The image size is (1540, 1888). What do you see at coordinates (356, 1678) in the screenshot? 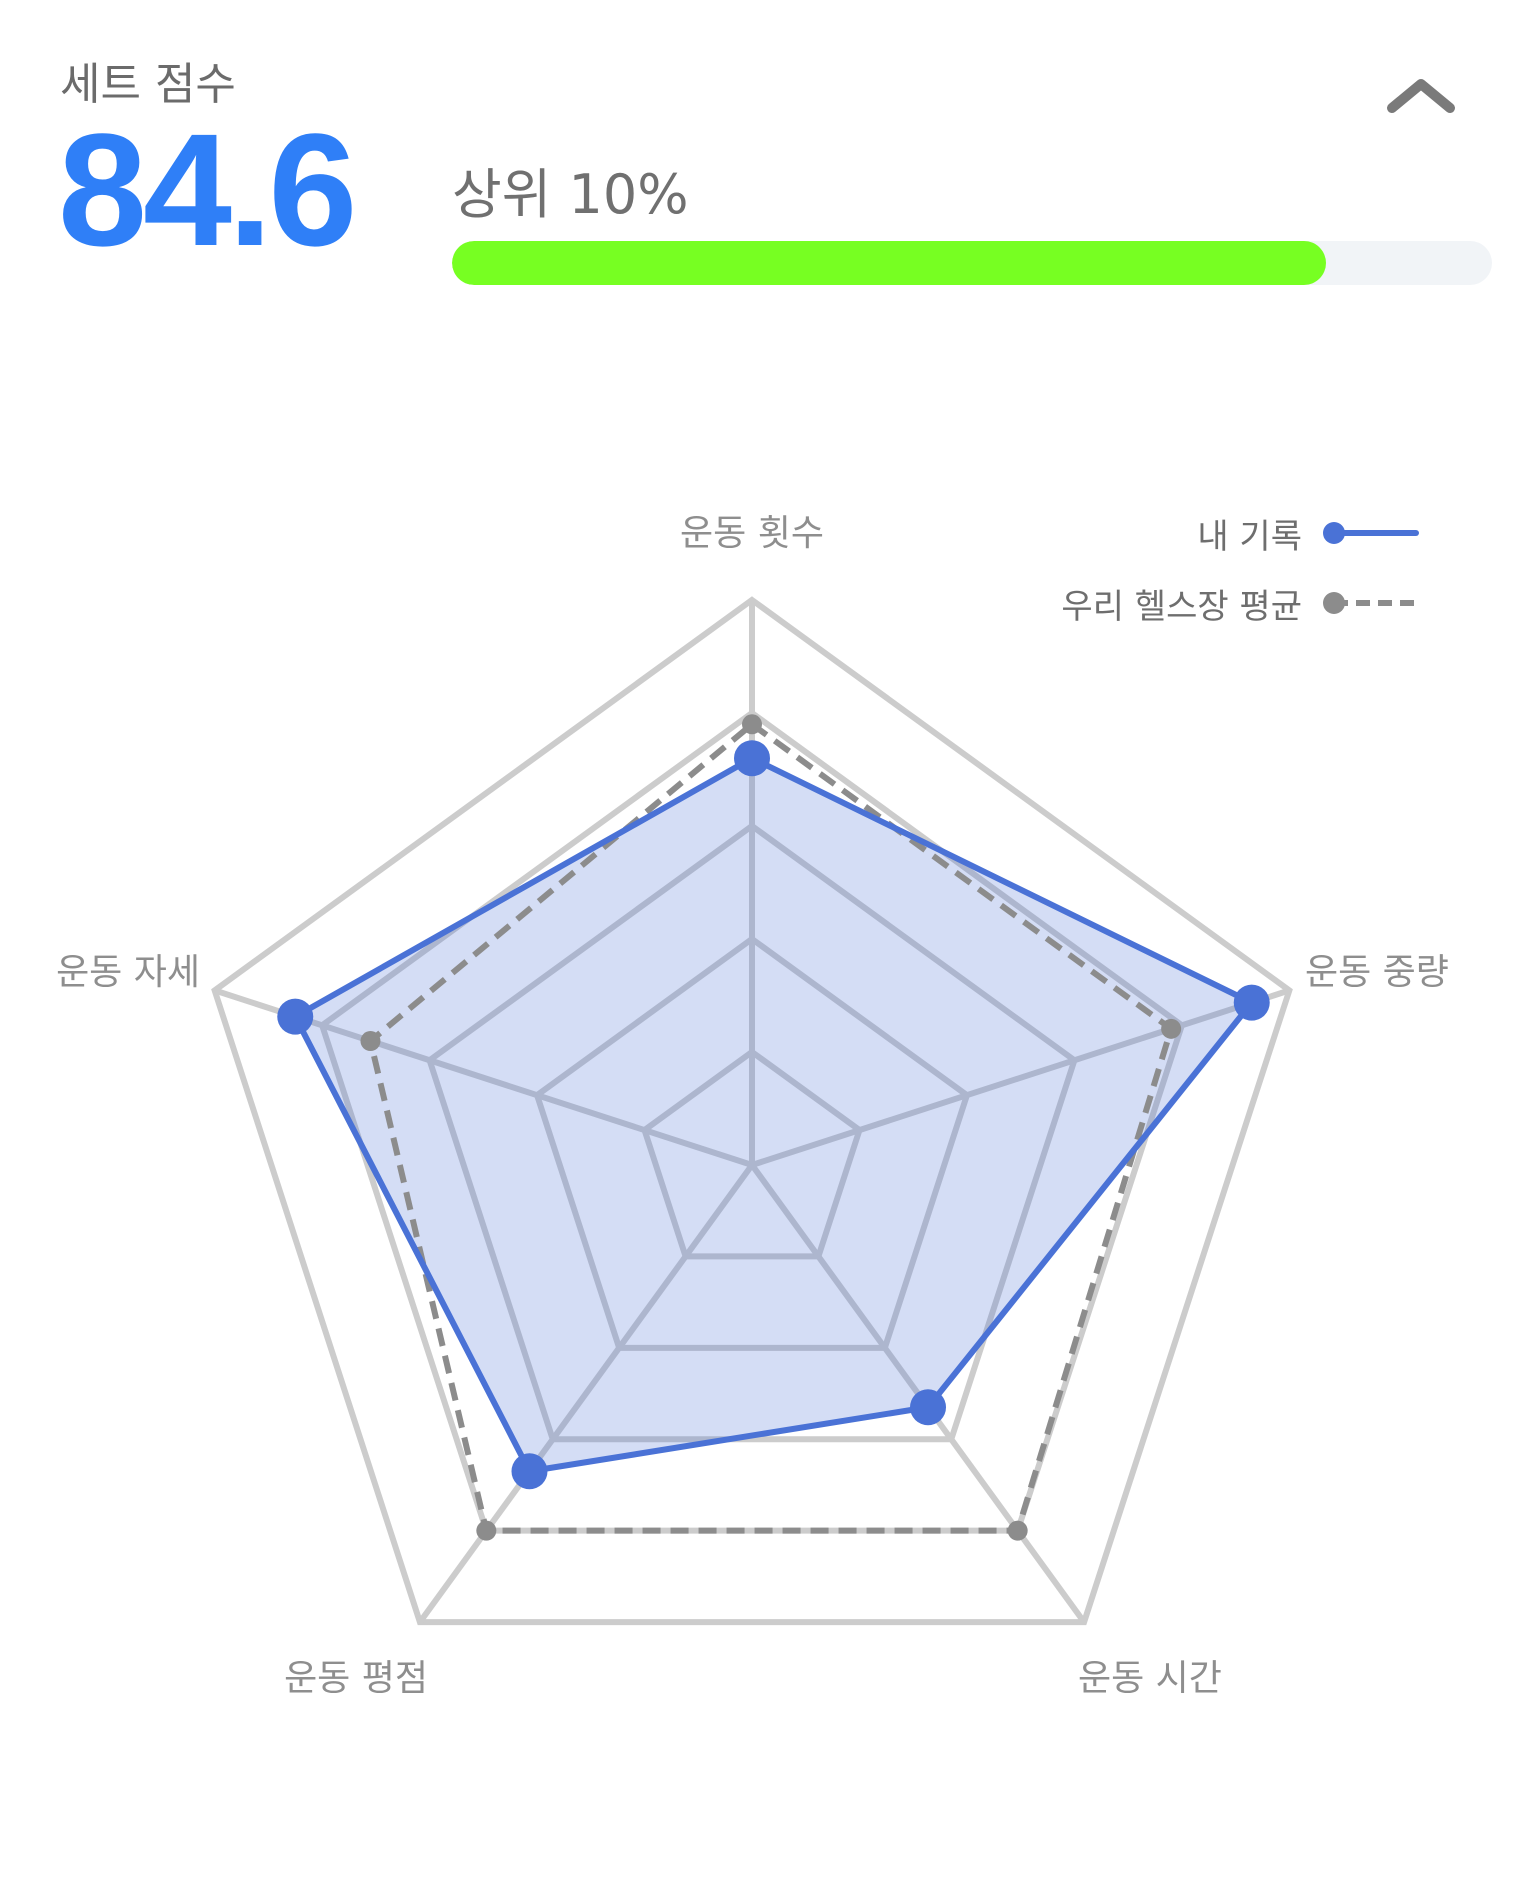
I see `axis-label: 운동 평점` at bounding box center [356, 1678].